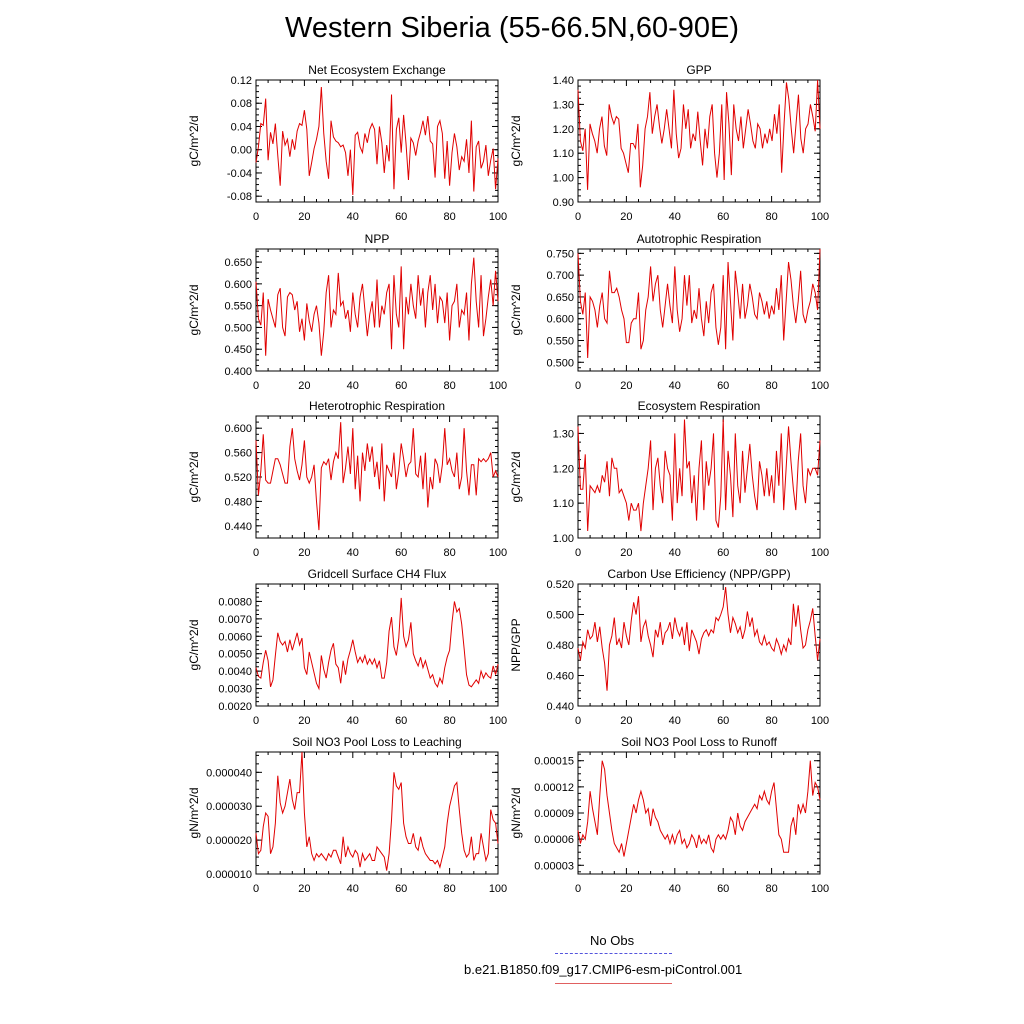  I want to click on y-tick-label: 0.0050, so click(235, 655).